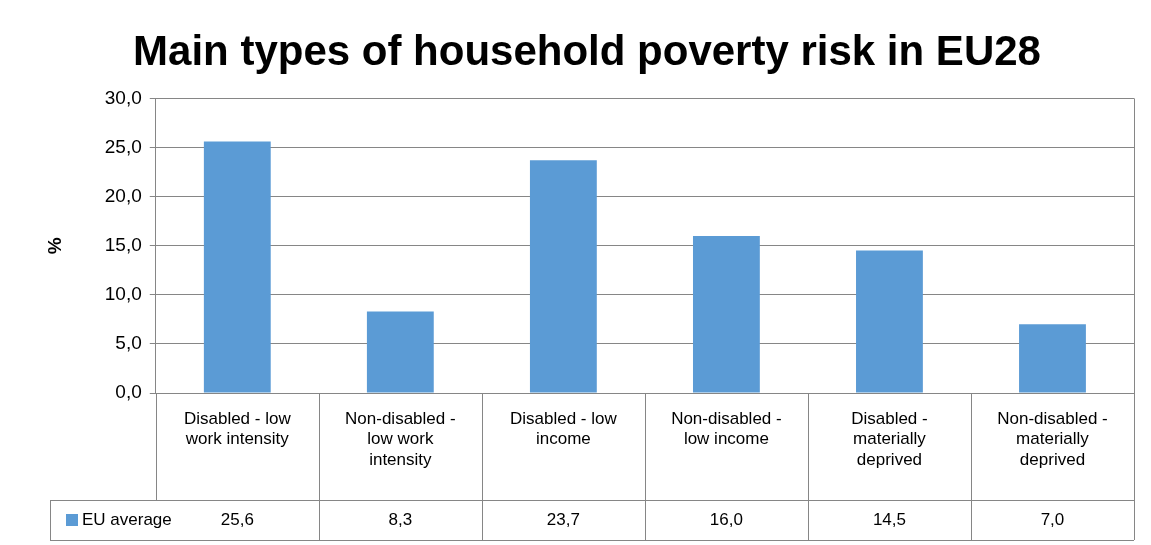  Describe the element at coordinates (123, 244) in the screenshot. I see `y-tick-label: 15,0` at that location.